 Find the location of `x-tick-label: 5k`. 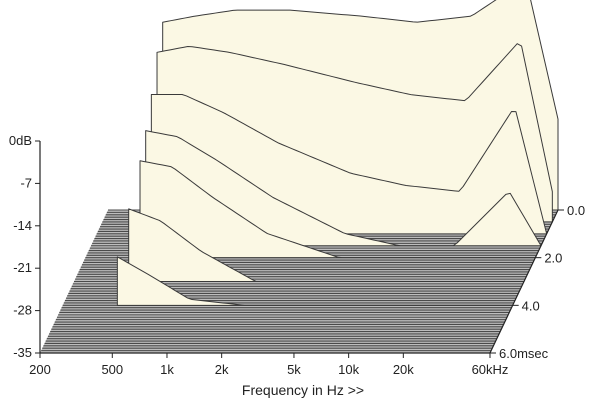

x-tick-label: 5k is located at coordinates (294, 369).